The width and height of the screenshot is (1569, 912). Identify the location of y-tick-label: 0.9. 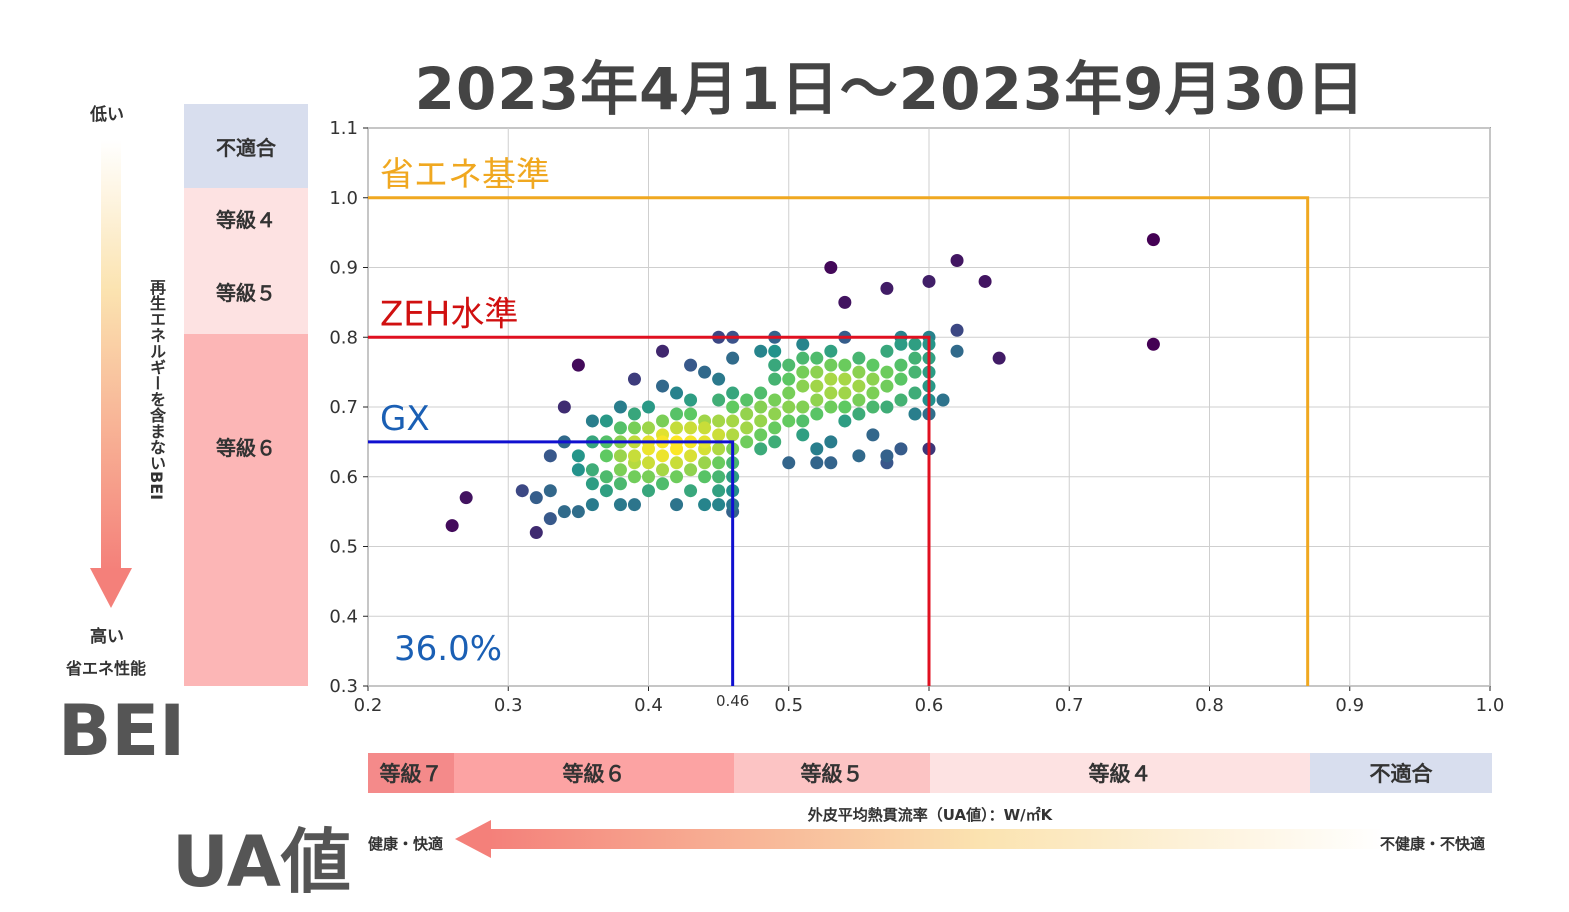
(343, 268).